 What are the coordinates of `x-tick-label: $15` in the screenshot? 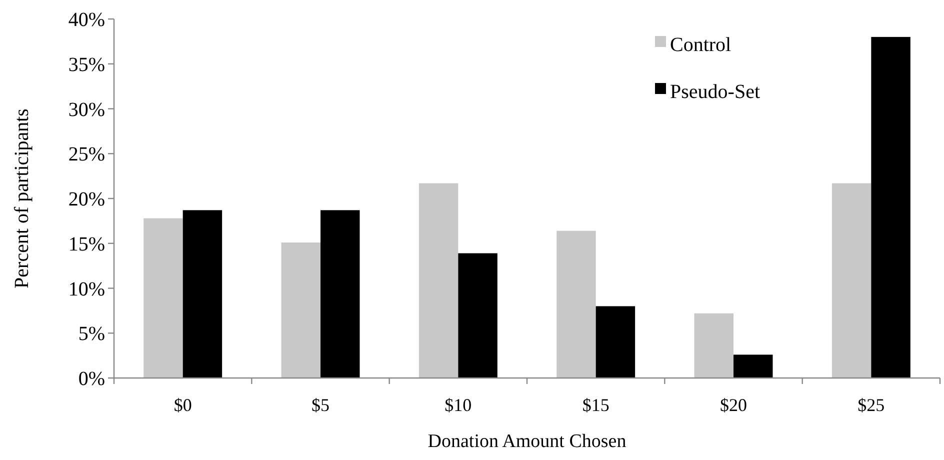 It's located at (596, 405).